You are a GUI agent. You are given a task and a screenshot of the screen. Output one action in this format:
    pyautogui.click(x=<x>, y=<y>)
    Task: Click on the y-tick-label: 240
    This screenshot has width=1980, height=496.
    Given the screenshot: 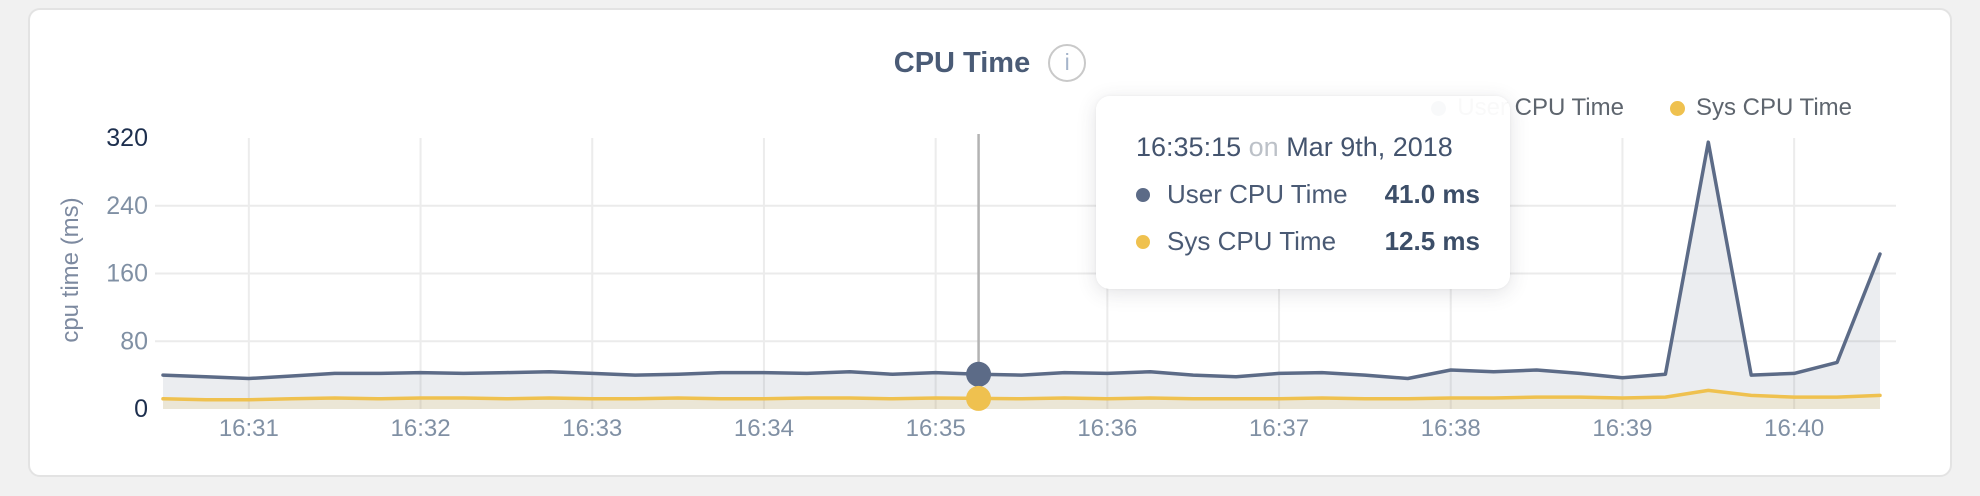 What is the action you would take?
    pyautogui.click(x=127, y=206)
    